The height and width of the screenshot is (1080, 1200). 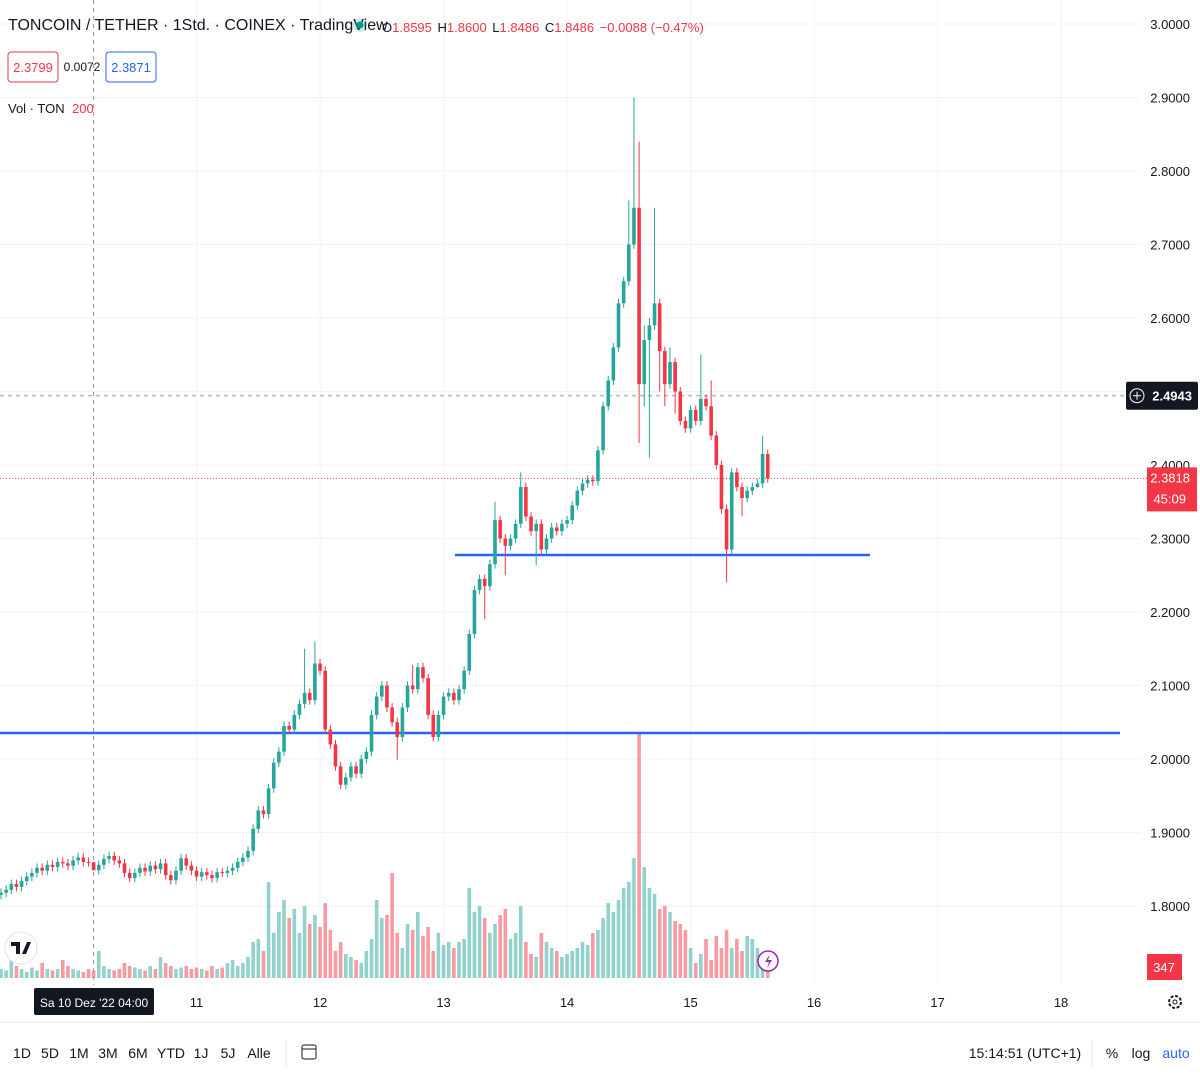 I want to click on y-tick-label: 2.7000, so click(x=1170, y=245).